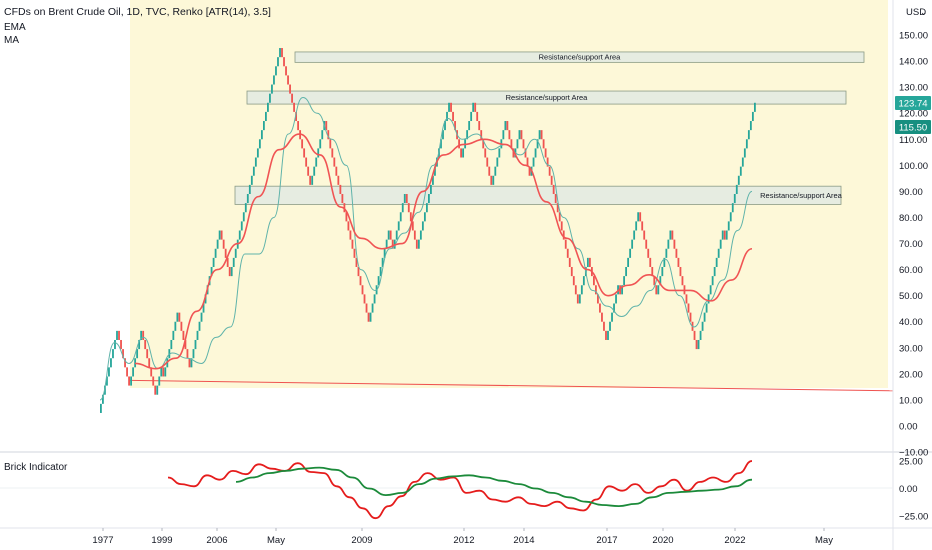 The width and height of the screenshot is (932, 550). I want to click on price-tick-label: 40.00, so click(911, 322).